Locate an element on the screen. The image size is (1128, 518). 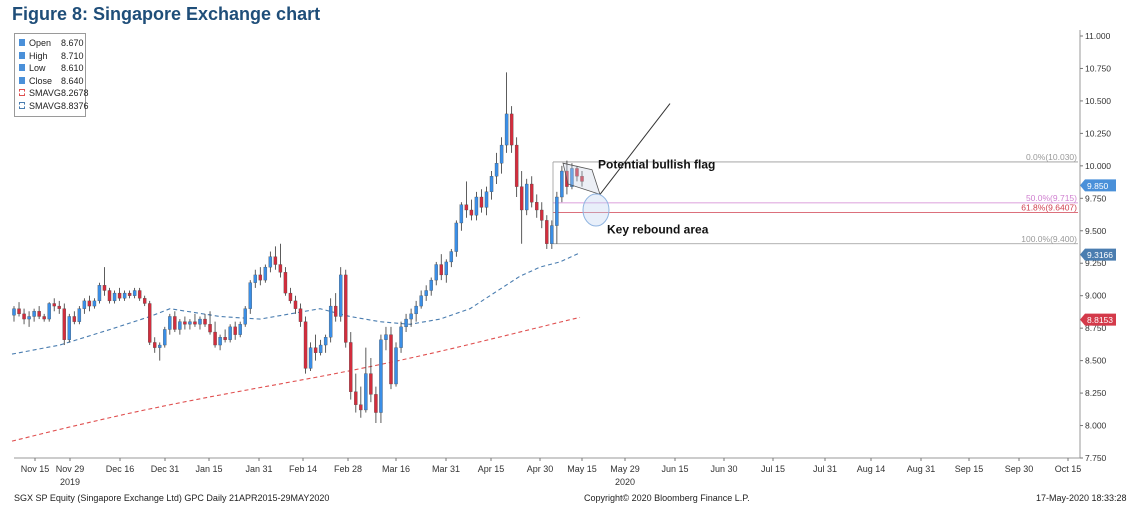
y-tick-label: 10.250 is located at coordinates (1098, 133).